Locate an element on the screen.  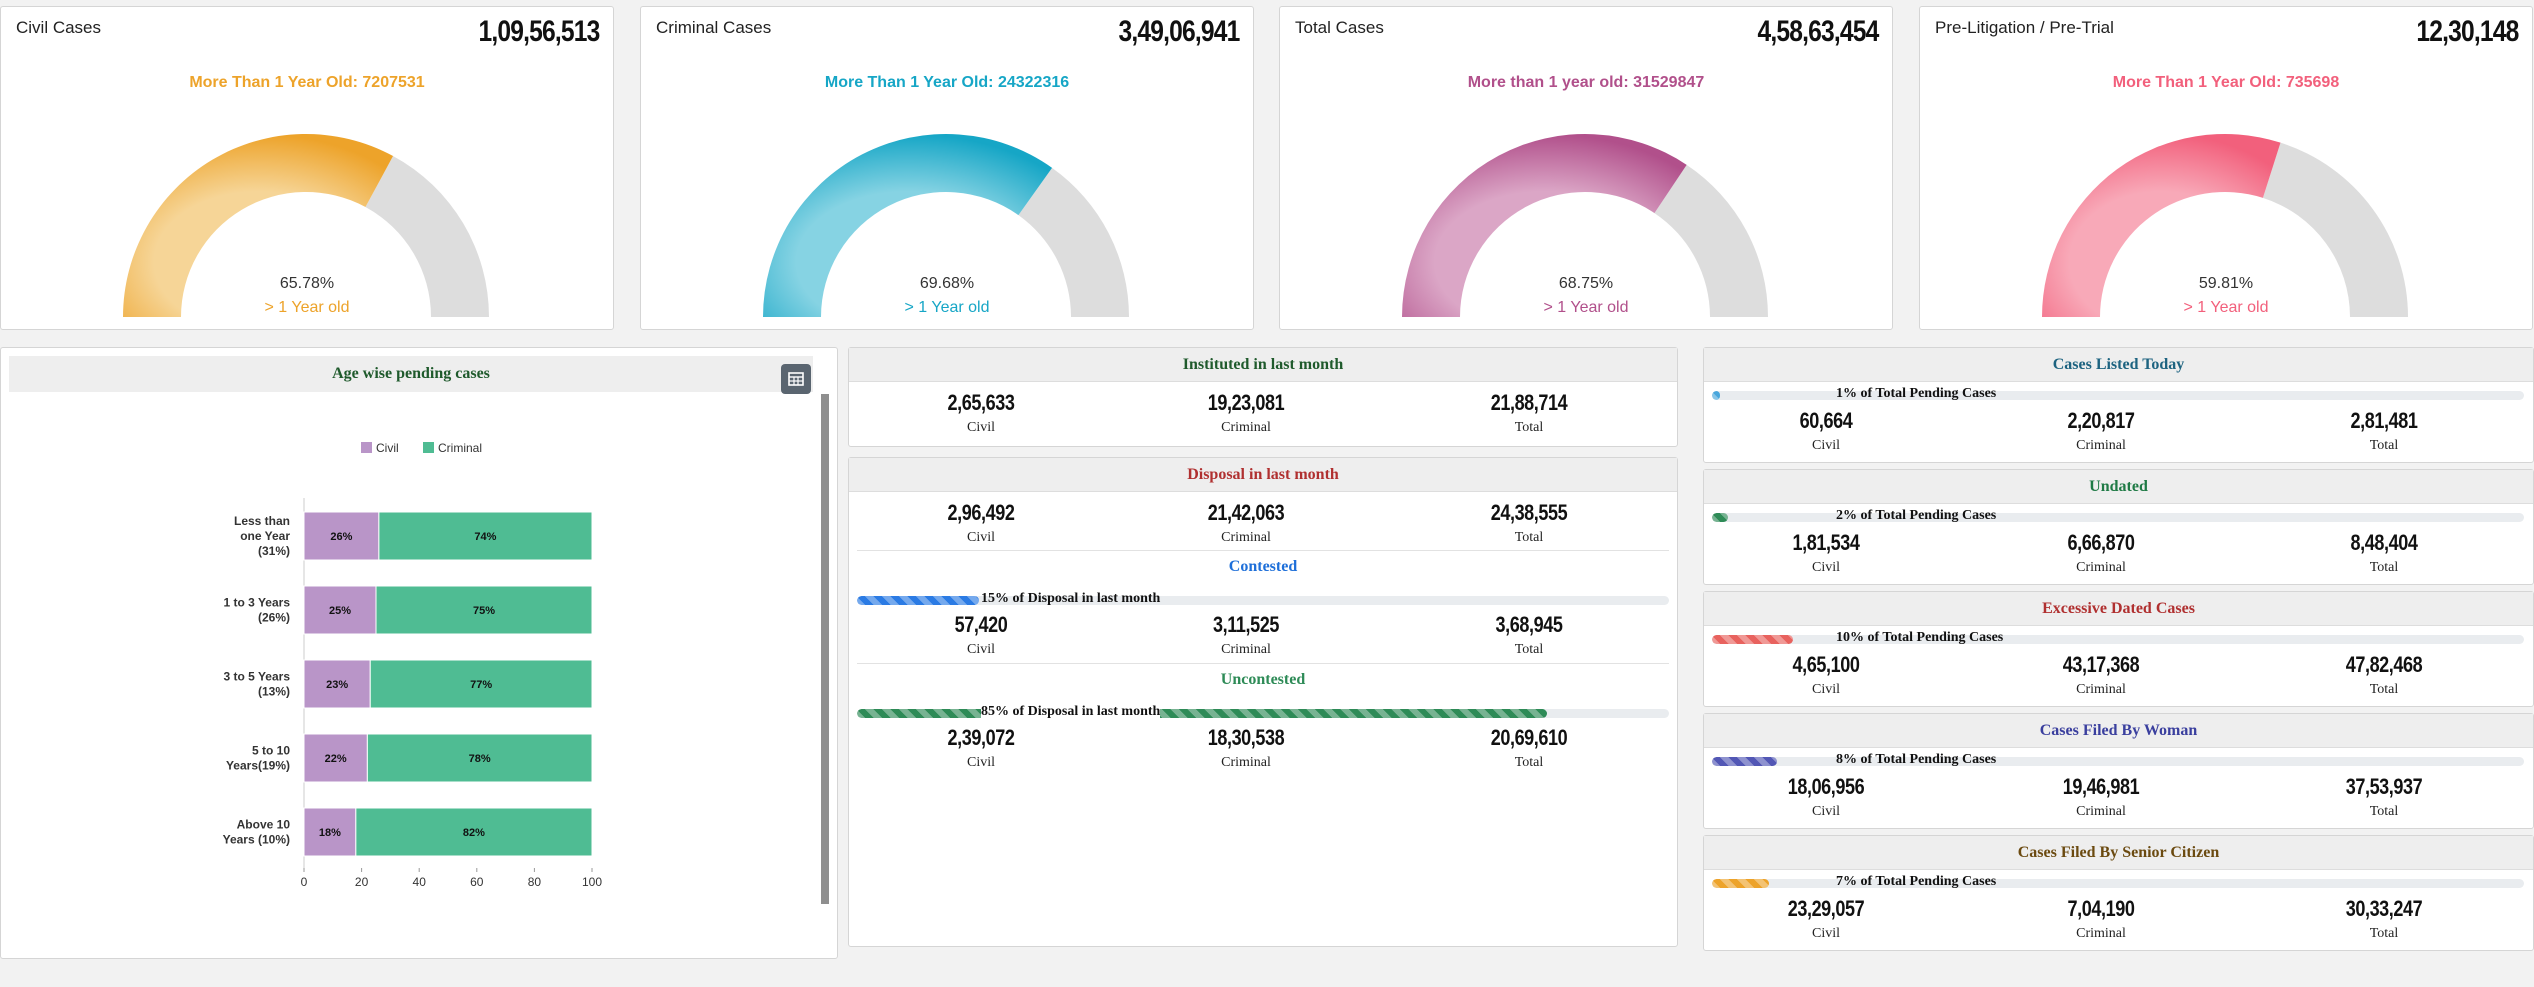
table-icon is located at coordinates (796, 379).